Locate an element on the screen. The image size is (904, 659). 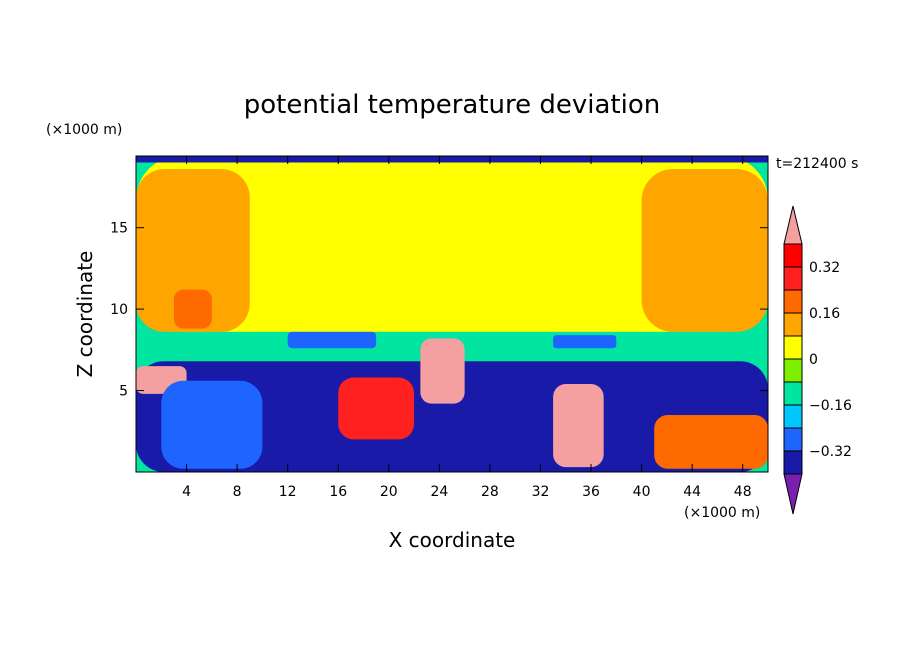
colorbar-tick-label: 0.16 is located at coordinates (824, 314).